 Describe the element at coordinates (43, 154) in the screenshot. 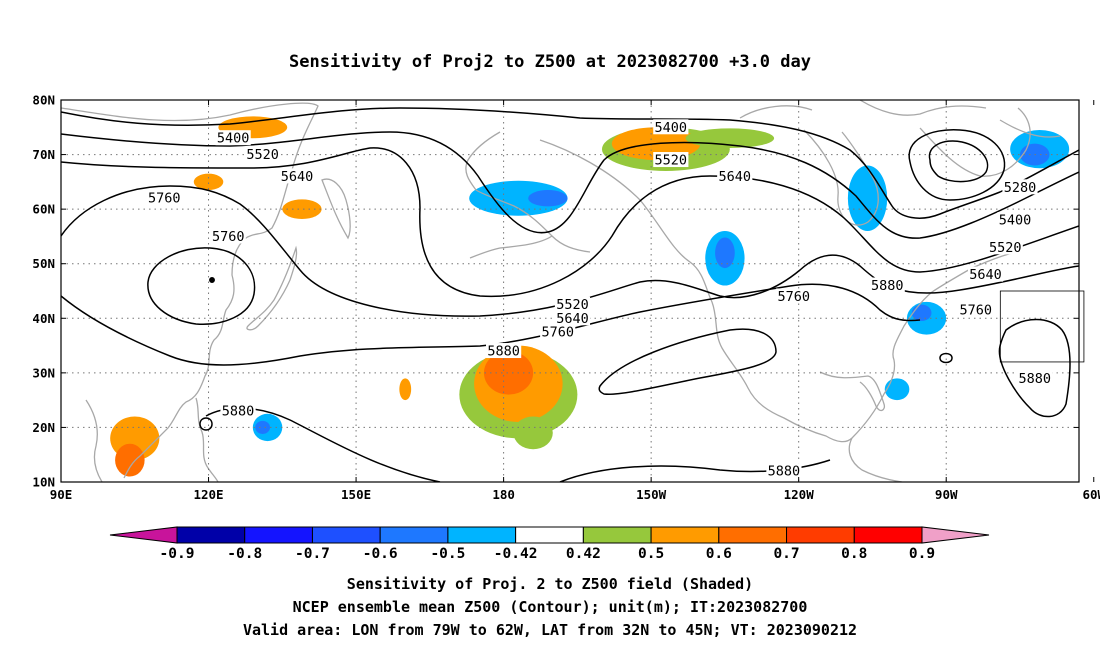

I see `lat-tick-label: 70N` at that location.